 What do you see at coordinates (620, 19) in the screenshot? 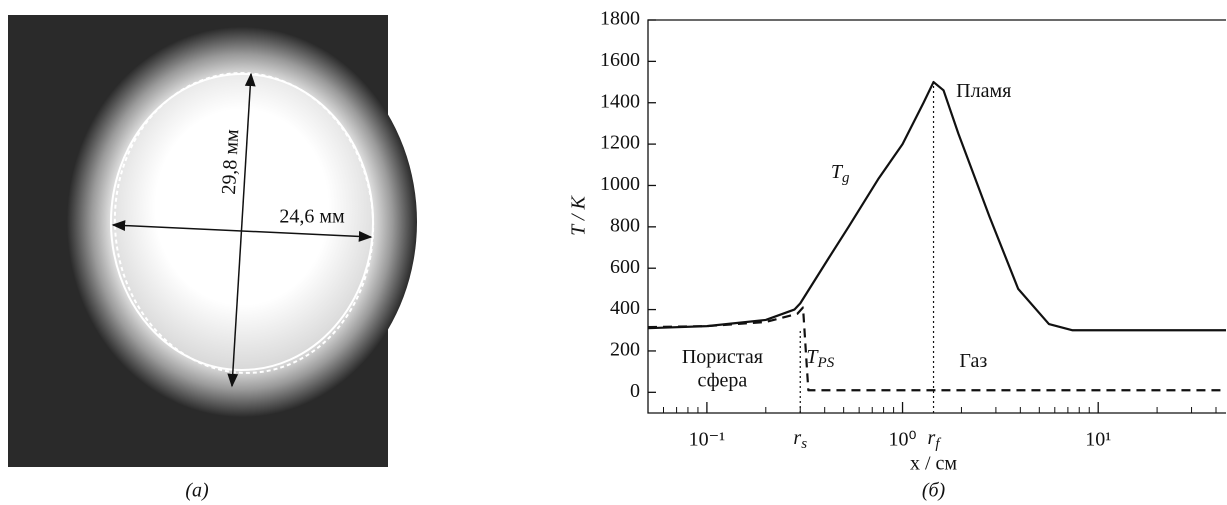
I see `y-tick-label: 1800` at bounding box center [620, 19].